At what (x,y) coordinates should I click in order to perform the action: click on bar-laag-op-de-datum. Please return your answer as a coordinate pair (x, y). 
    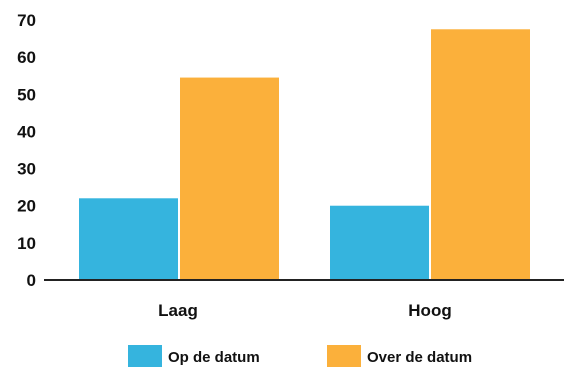
    Looking at the image, I should click on (128, 239).